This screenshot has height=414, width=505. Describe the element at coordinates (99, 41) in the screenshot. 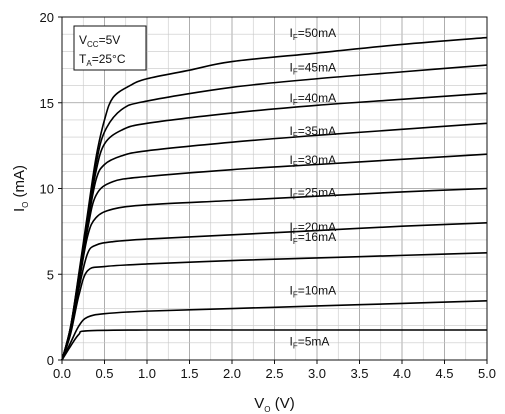

I see `condition-0: VCC=5V` at that location.